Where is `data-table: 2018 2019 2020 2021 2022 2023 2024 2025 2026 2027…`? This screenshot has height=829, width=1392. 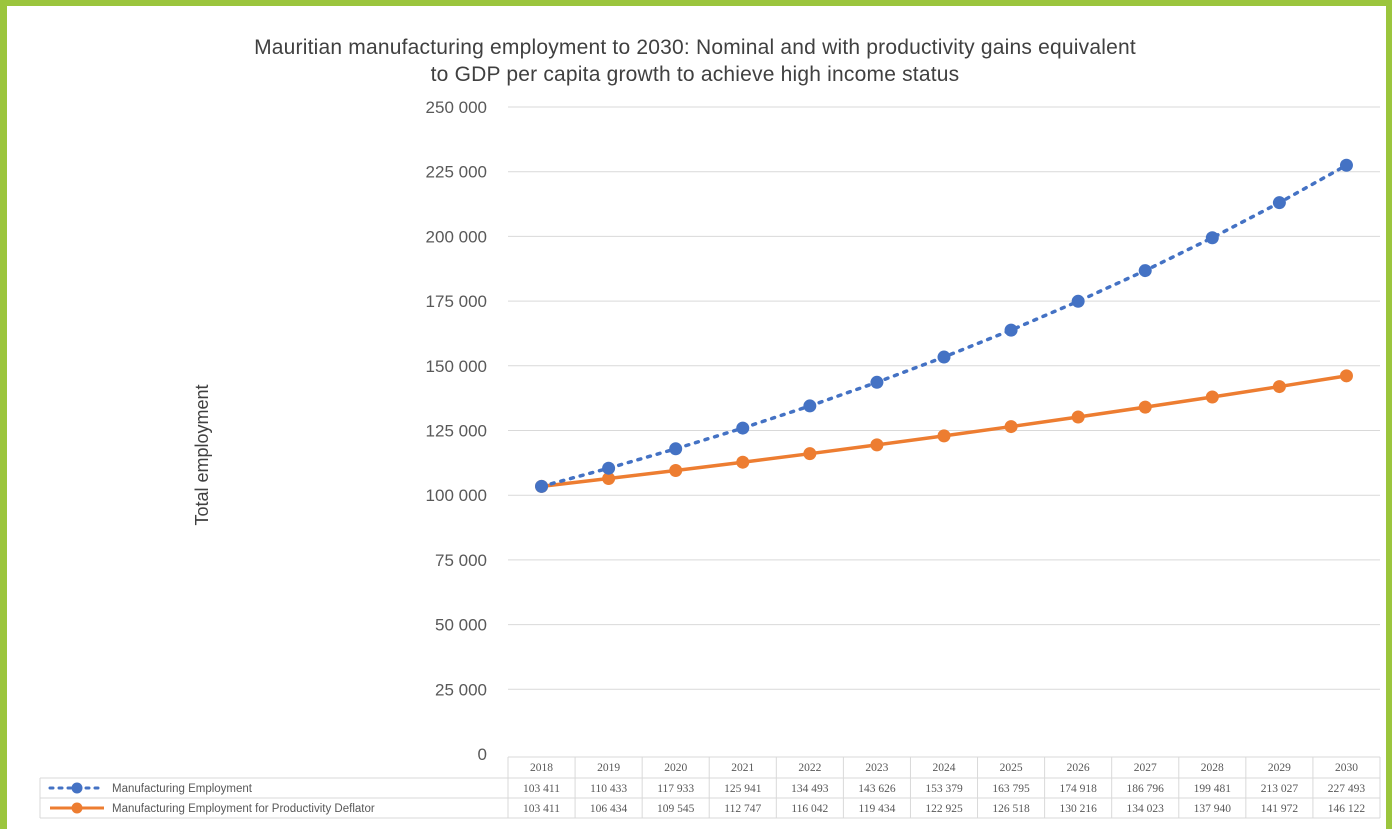
data-table: 2018 2019 2020 2021 2022 2023 2024 2025 2026 2027… is located at coordinates (710, 787).